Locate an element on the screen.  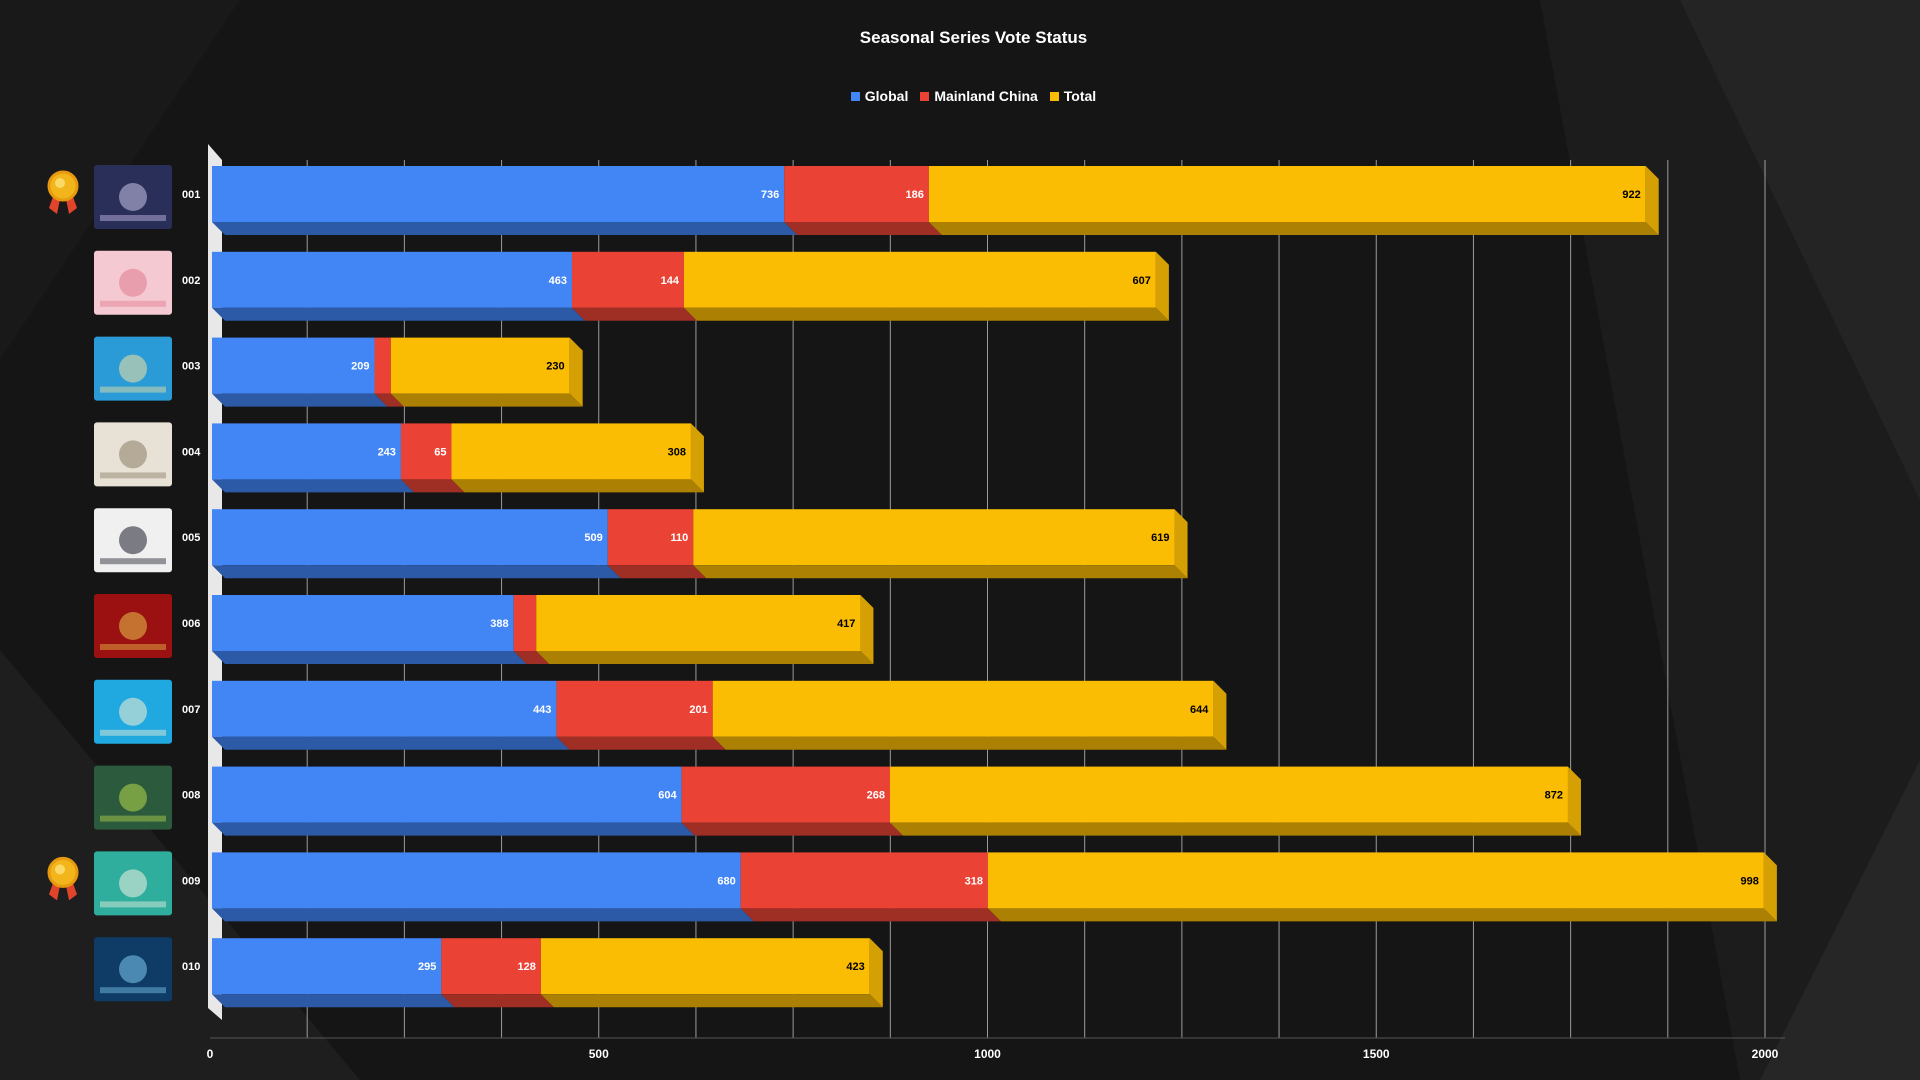
data-label: 922 is located at coordinates (1631, 195).